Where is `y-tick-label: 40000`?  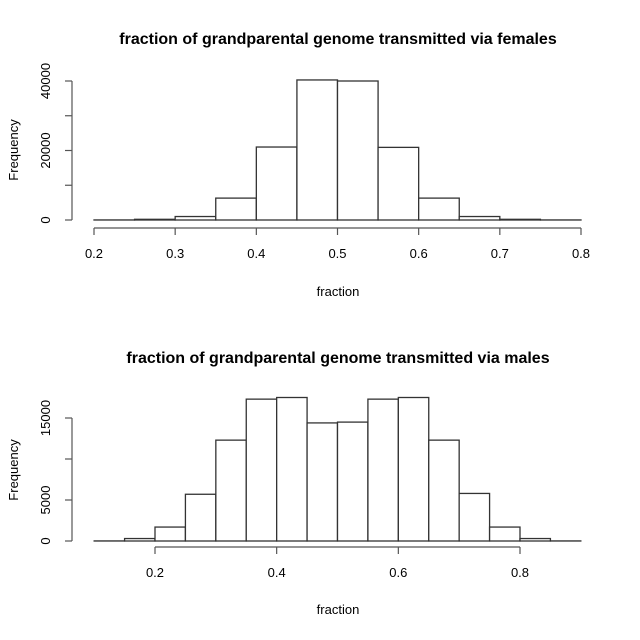 y-tick-label: 40000 is located at coordinates (45, 81).